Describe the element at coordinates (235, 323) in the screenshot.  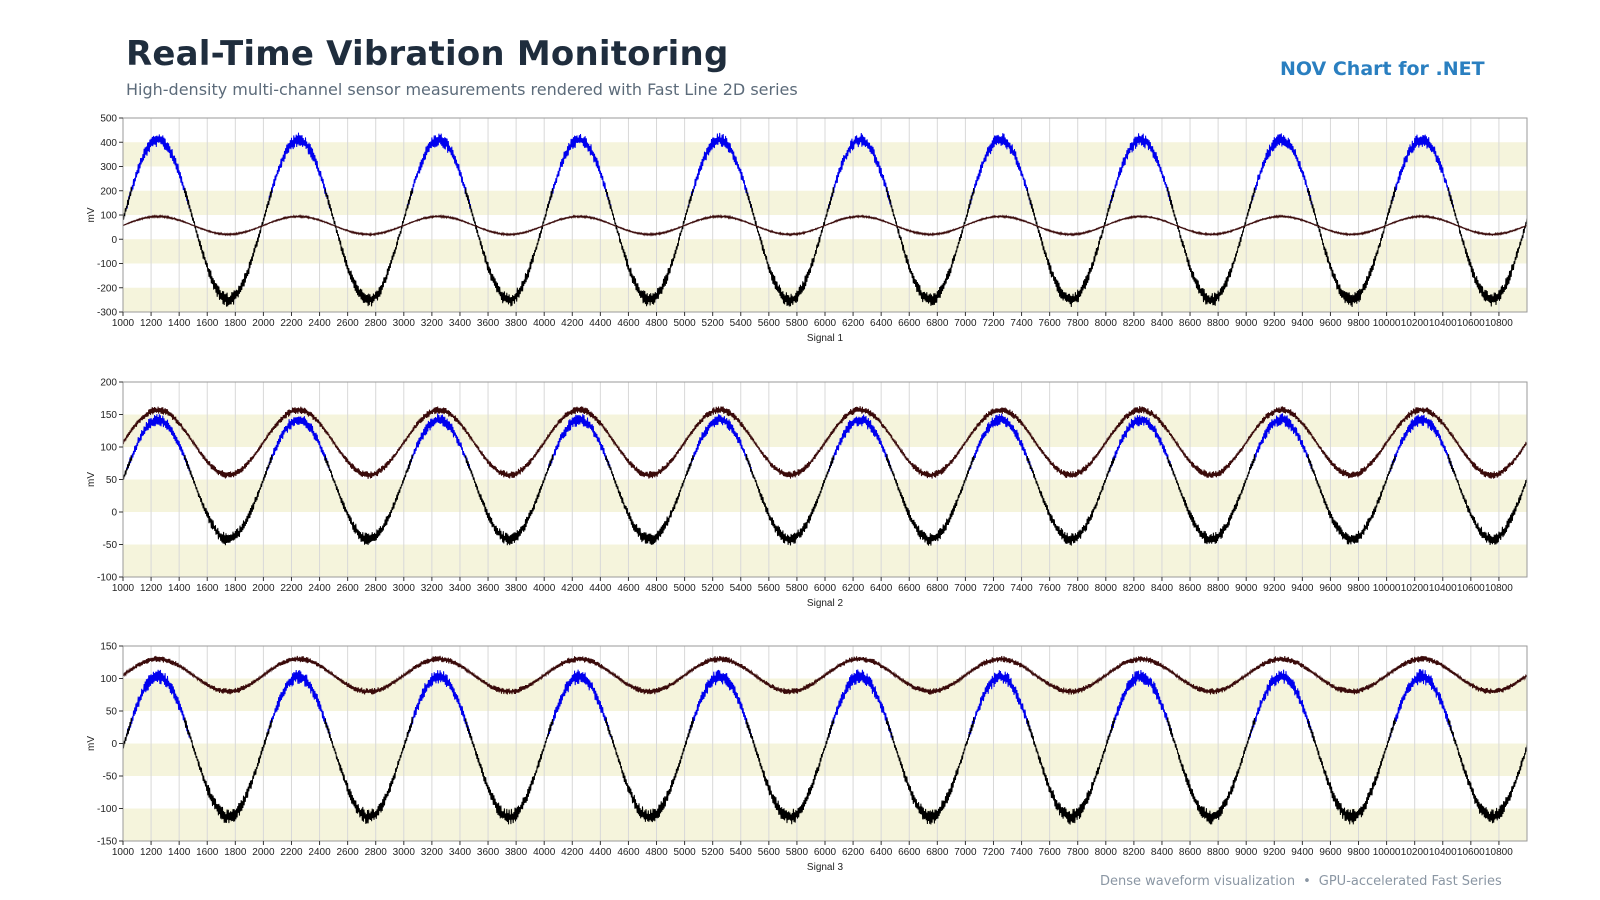
I see `x-tick-label: 1800` at that location.